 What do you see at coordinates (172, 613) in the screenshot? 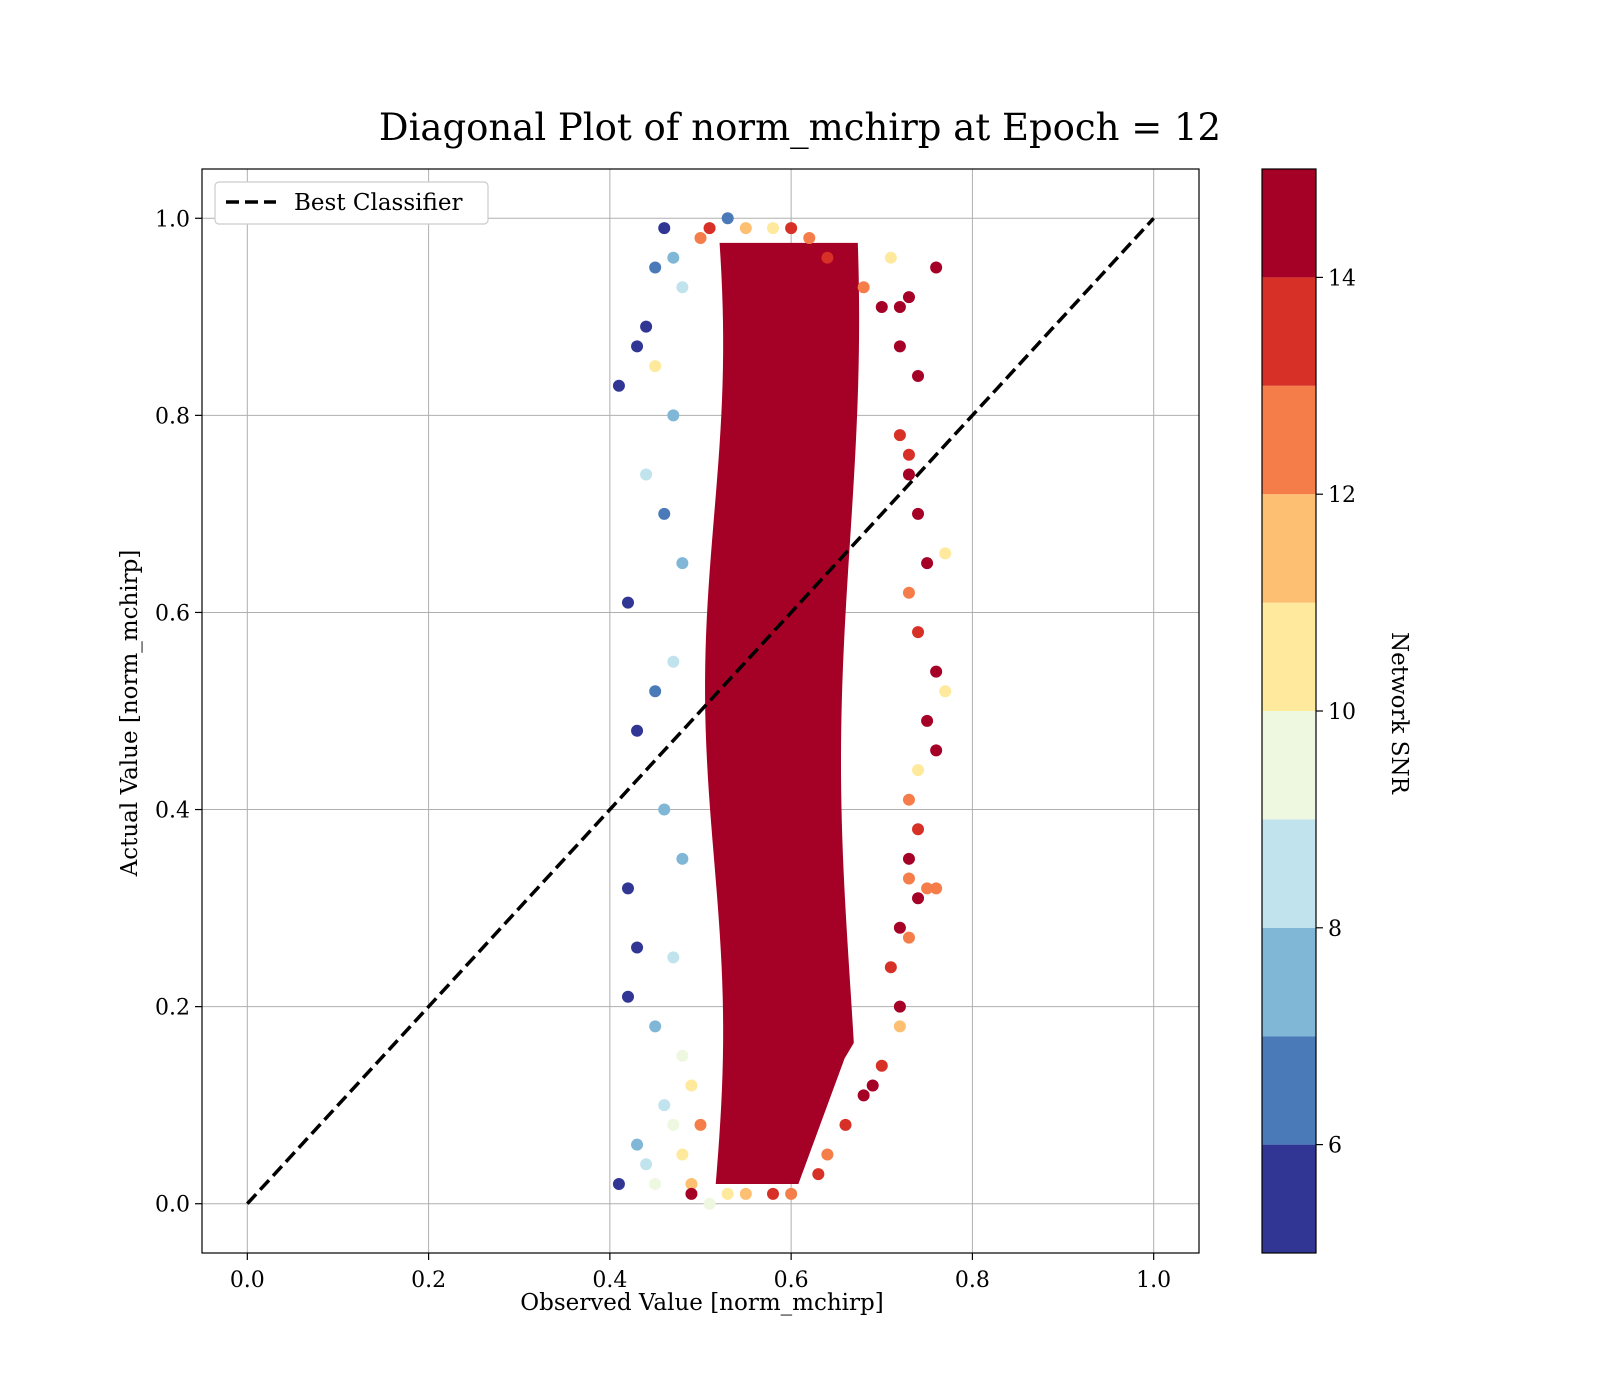
I see `y-tick-label: 0.6` at bounding box center [172, 613].